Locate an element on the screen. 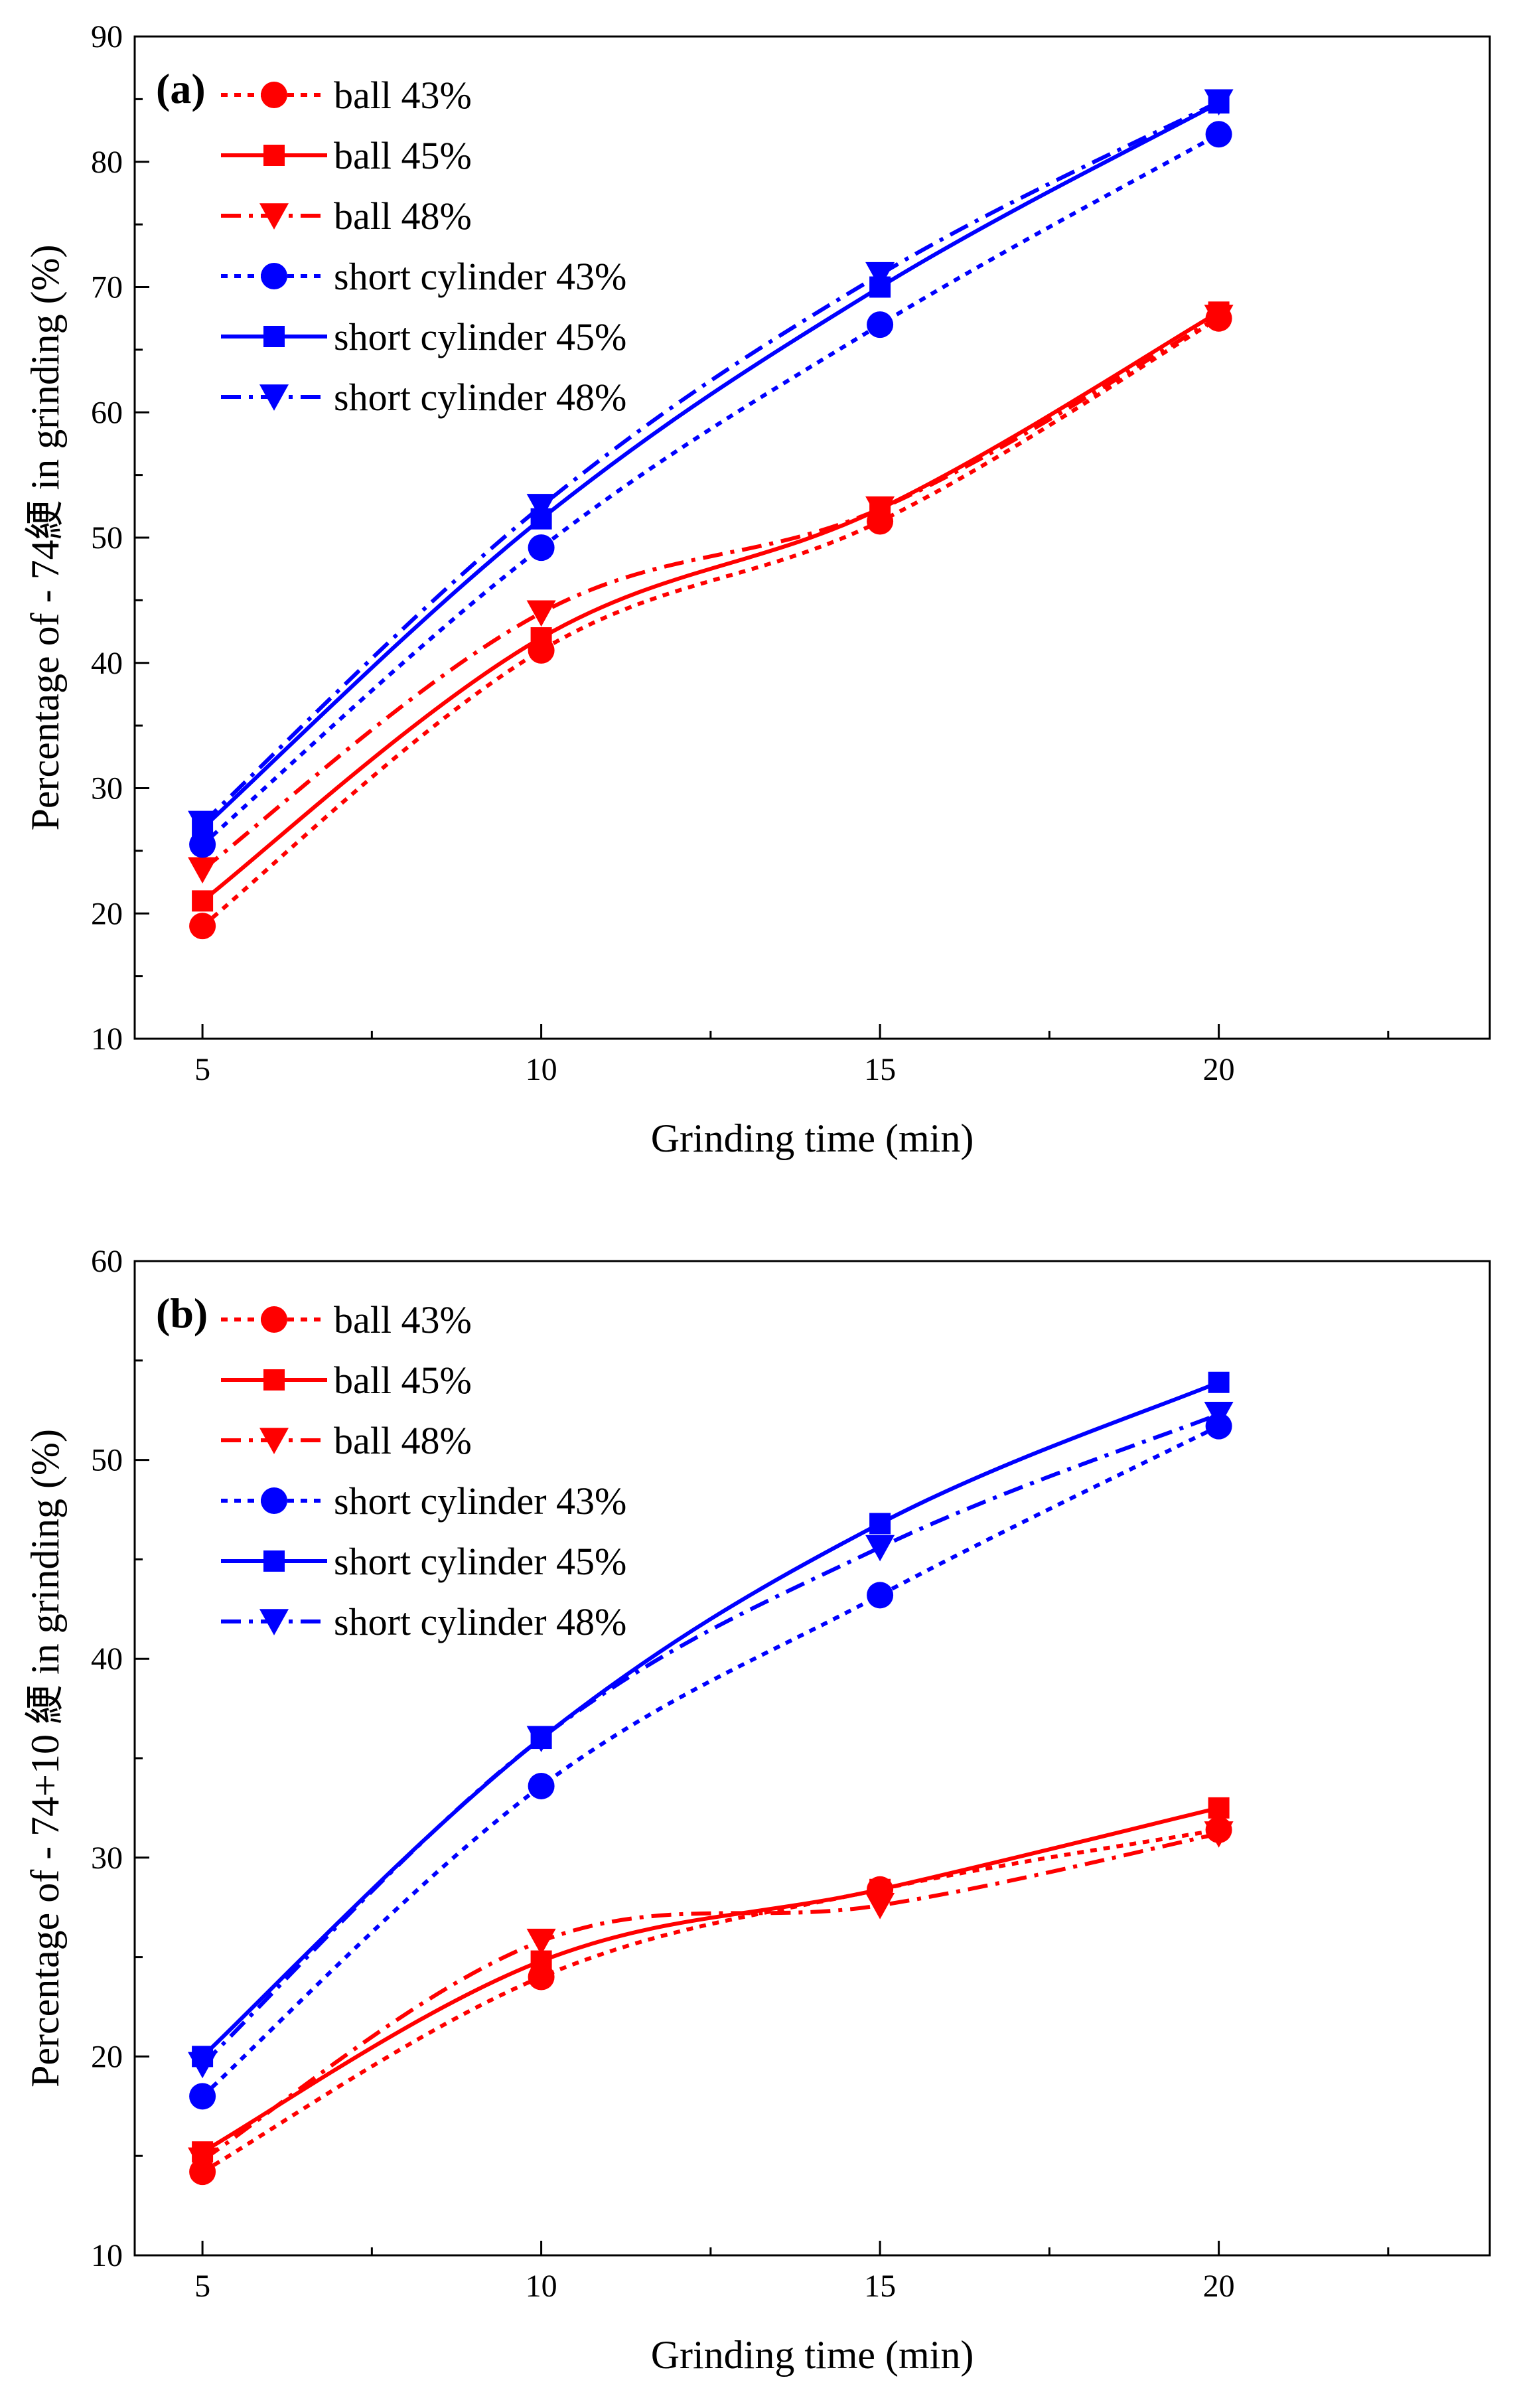  x-tick-label: 10 is located at coordinates (541, 2286).